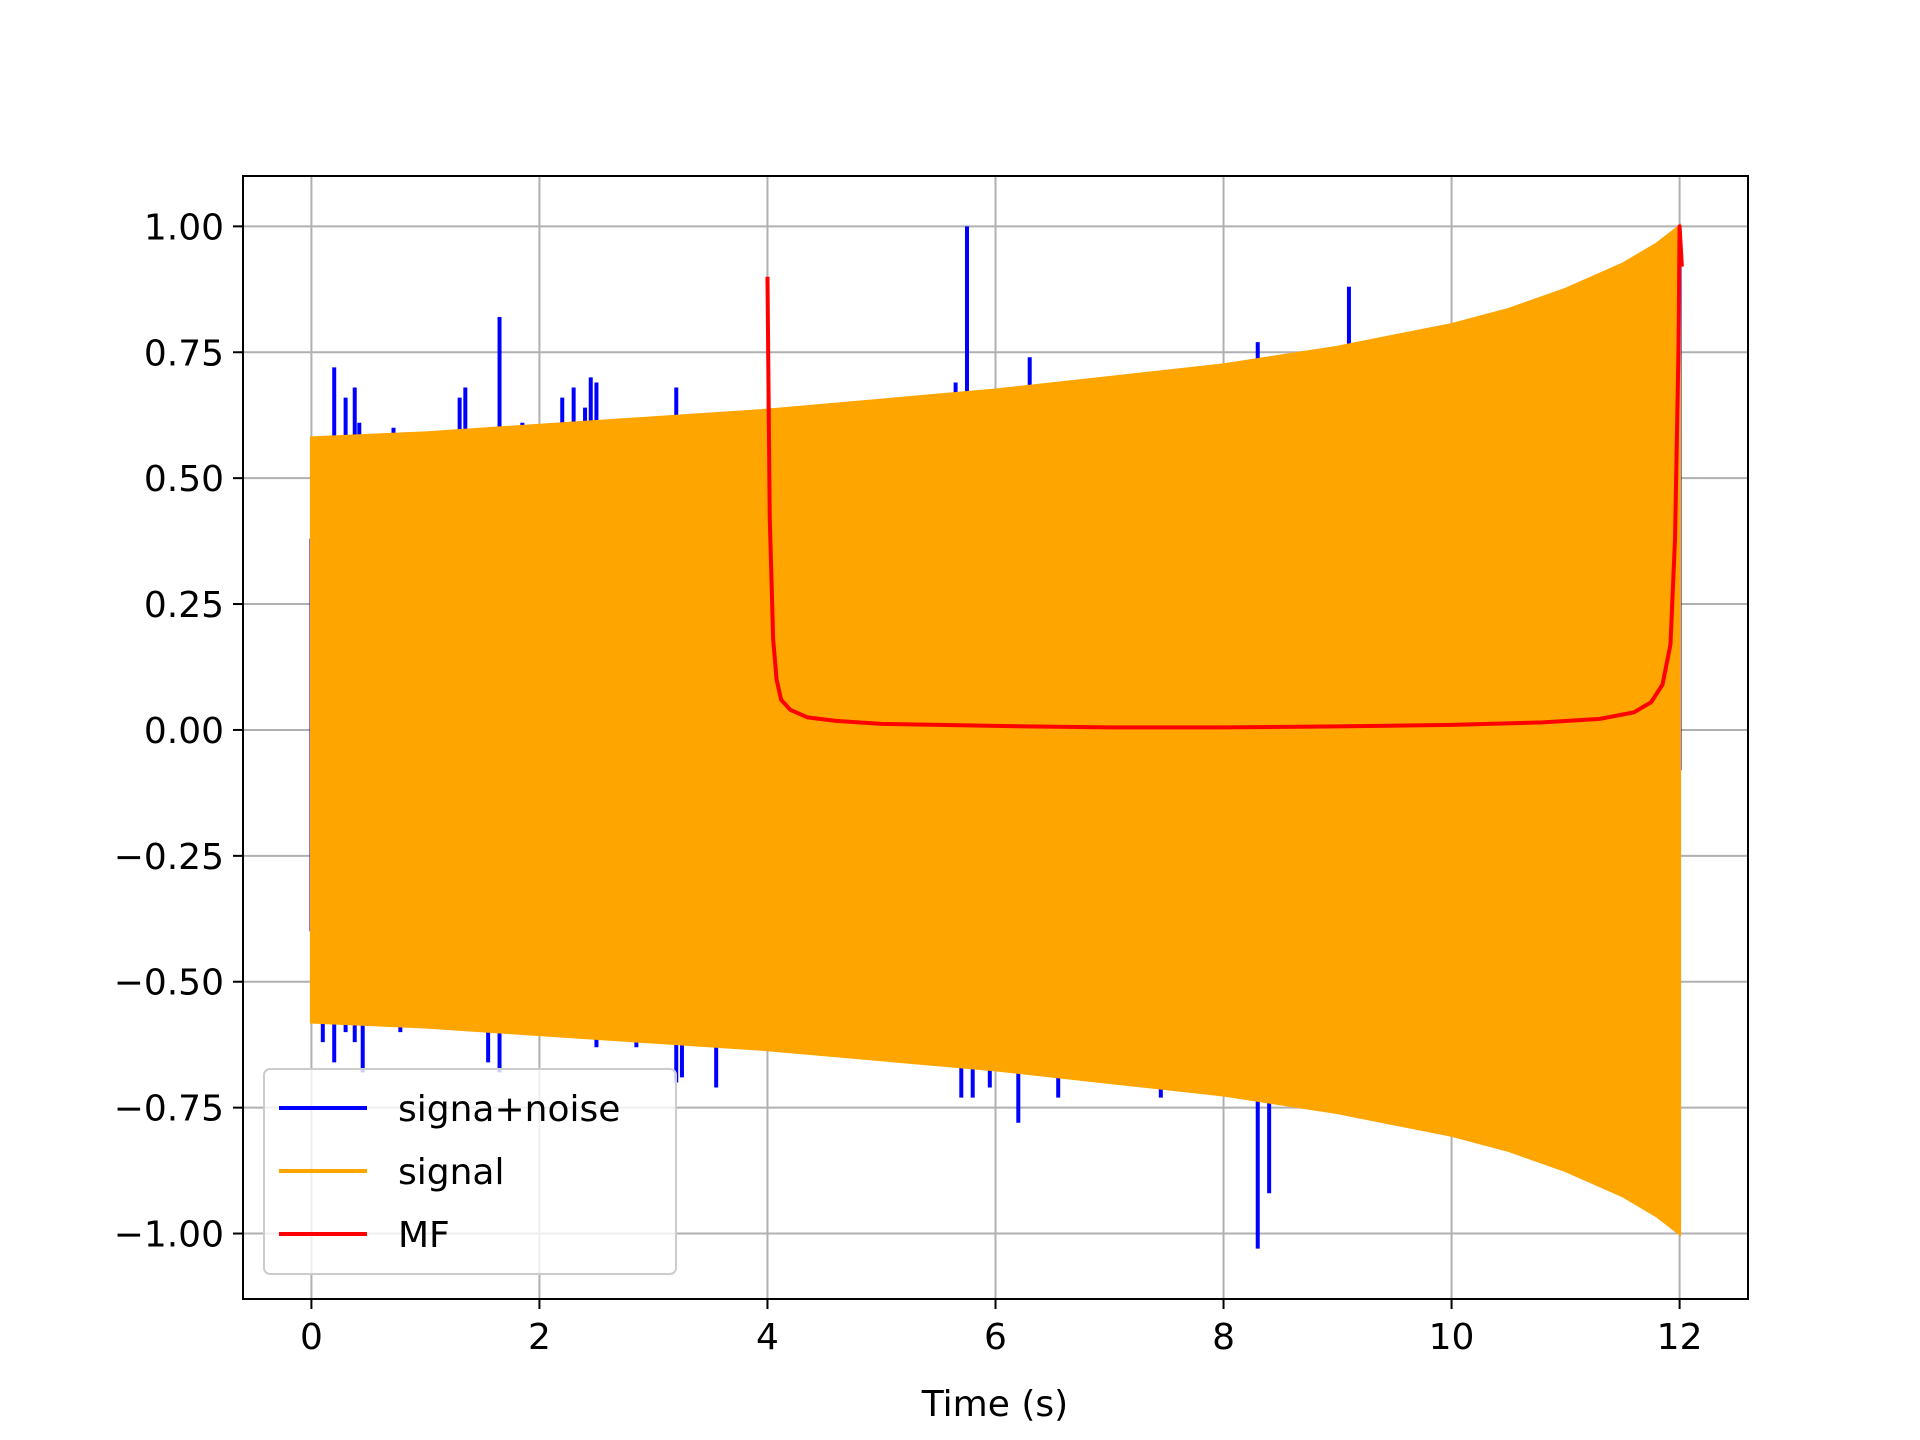 Image resolution: width=1920 pixels, height=1440 pixels. What do you see at coordinates (1452, 1337) in the screenshot?
I see `x-tick-label: 10` at bounding box center [1452, 1337].